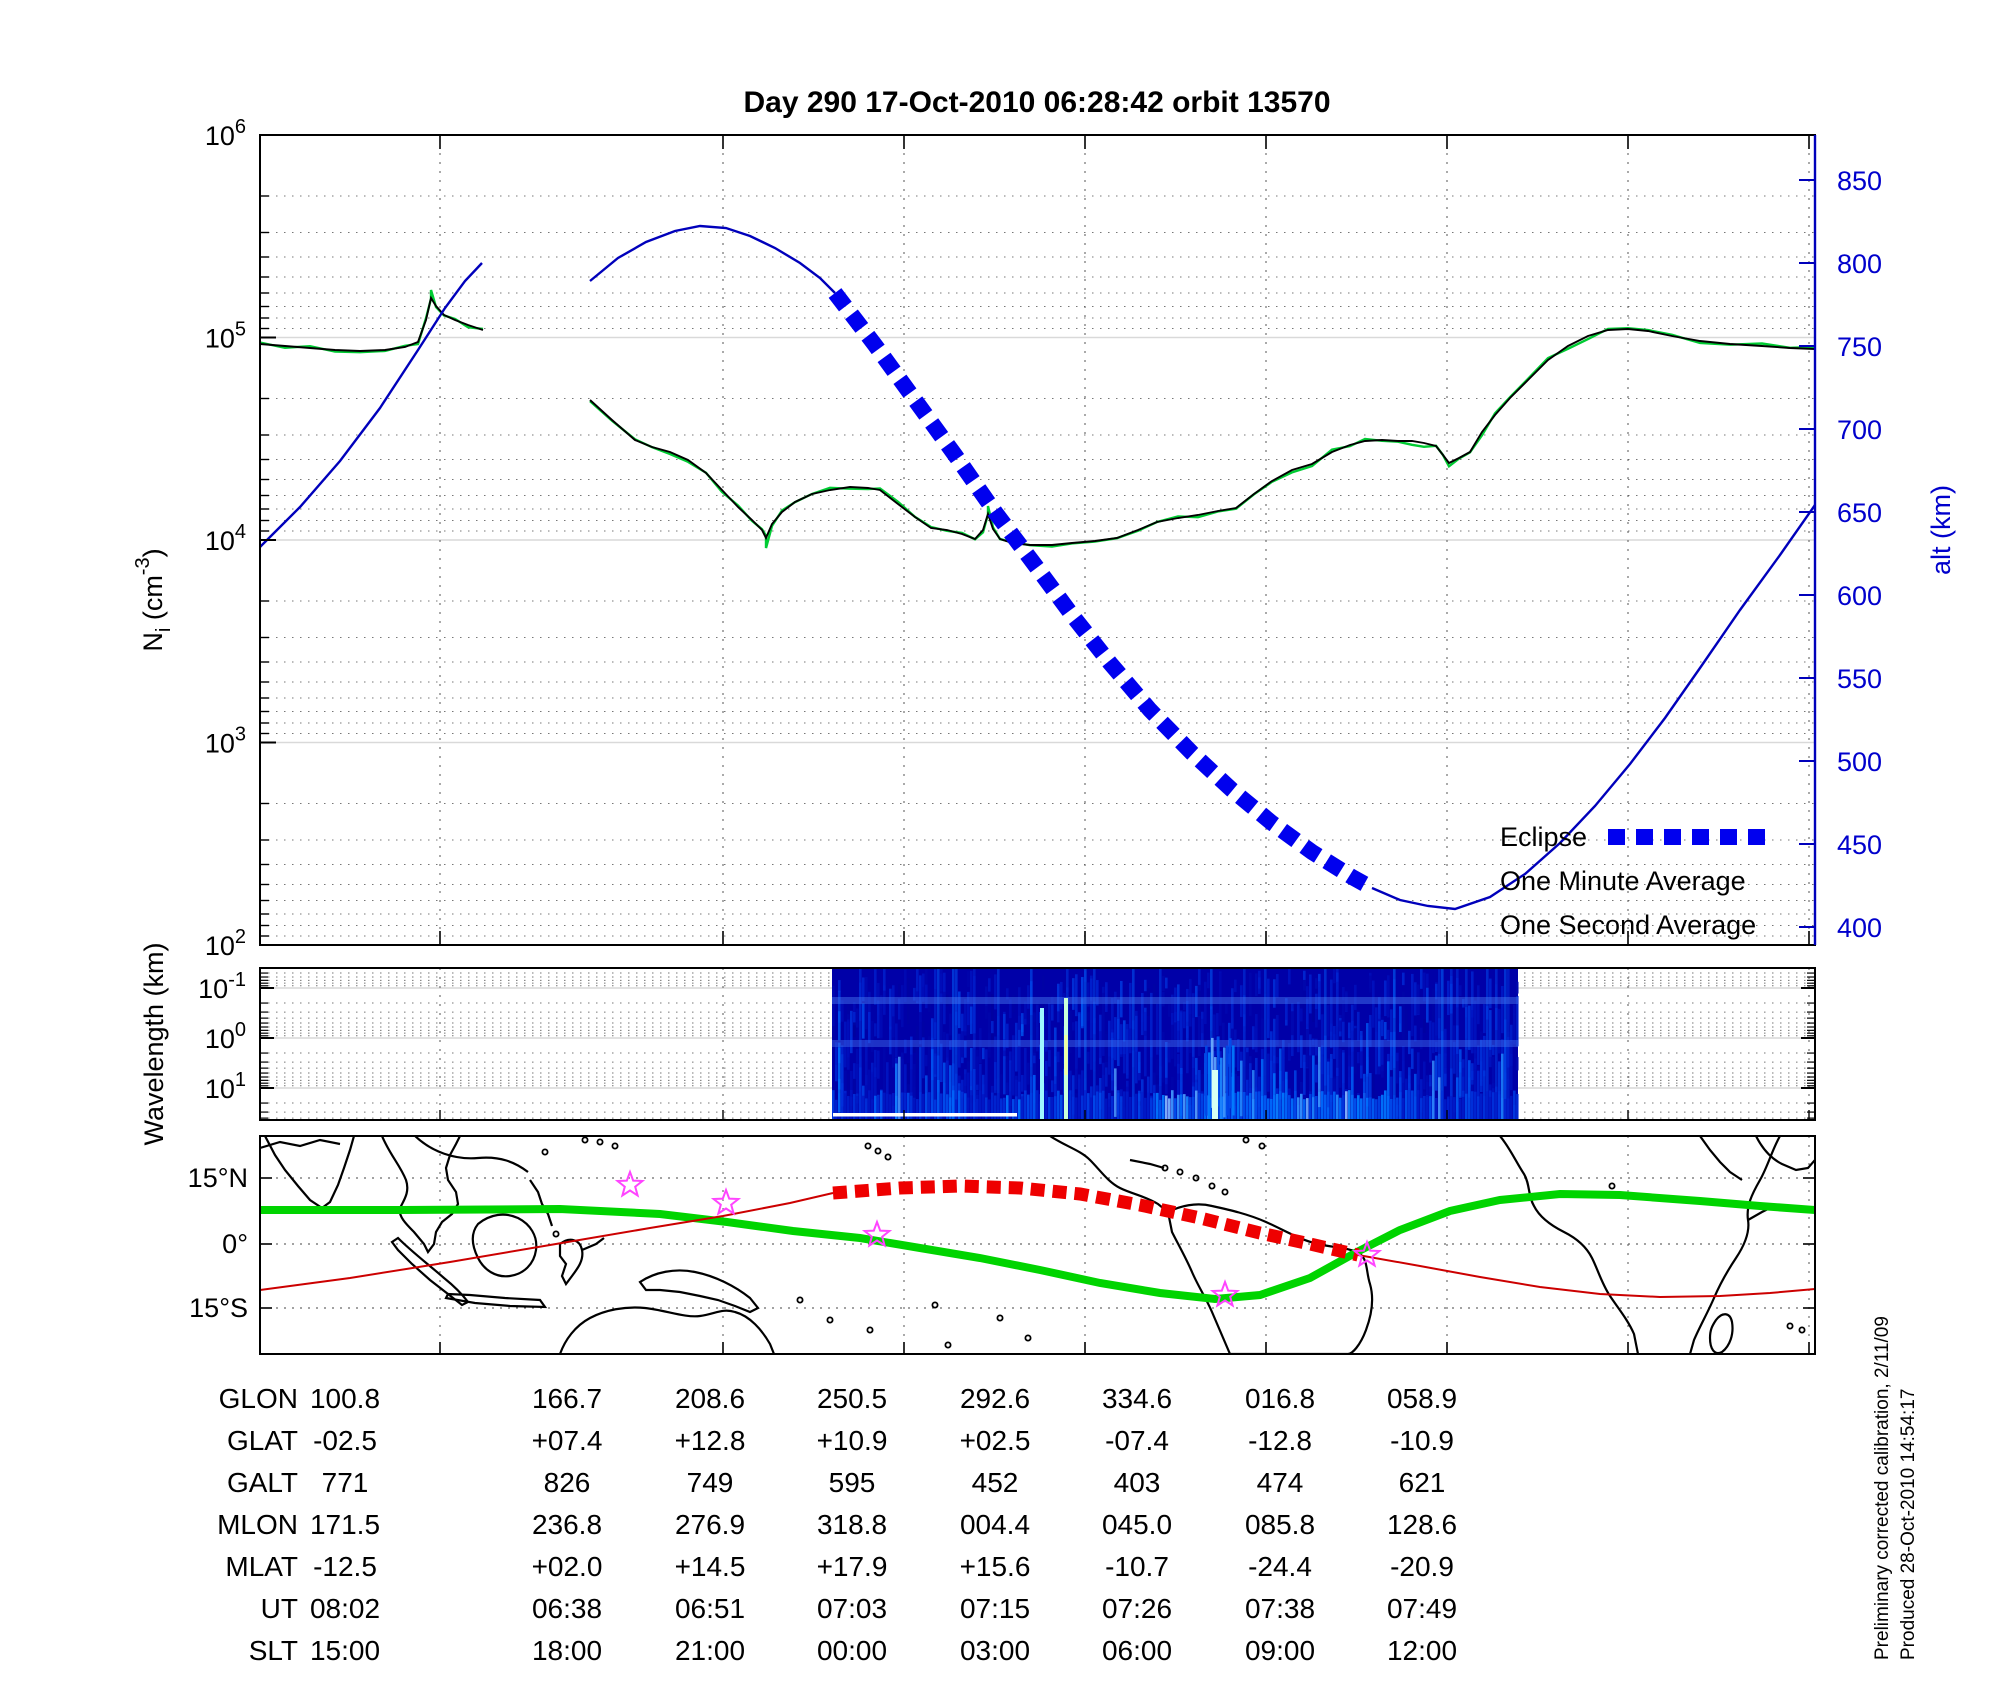 The image size is (2000, 1700). Describe the element at coordinates (345, 1524) in the screenshot. I see `table-cell: 171.5` at that location.